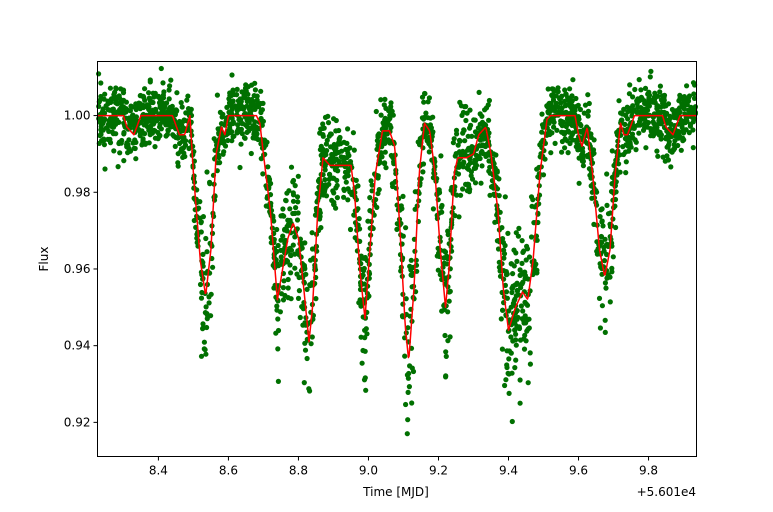 The image size is (773, 512). What do you see at coordinates (228, 471) in the screenshot?
I see `x-tick-label: 8.6` at bounding box center [228, 471].